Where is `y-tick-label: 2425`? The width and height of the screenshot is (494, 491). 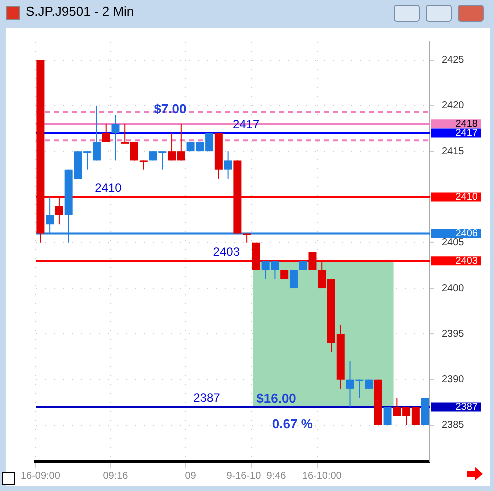 y-tick-label: 2425 is located at coordinates (453, 60).